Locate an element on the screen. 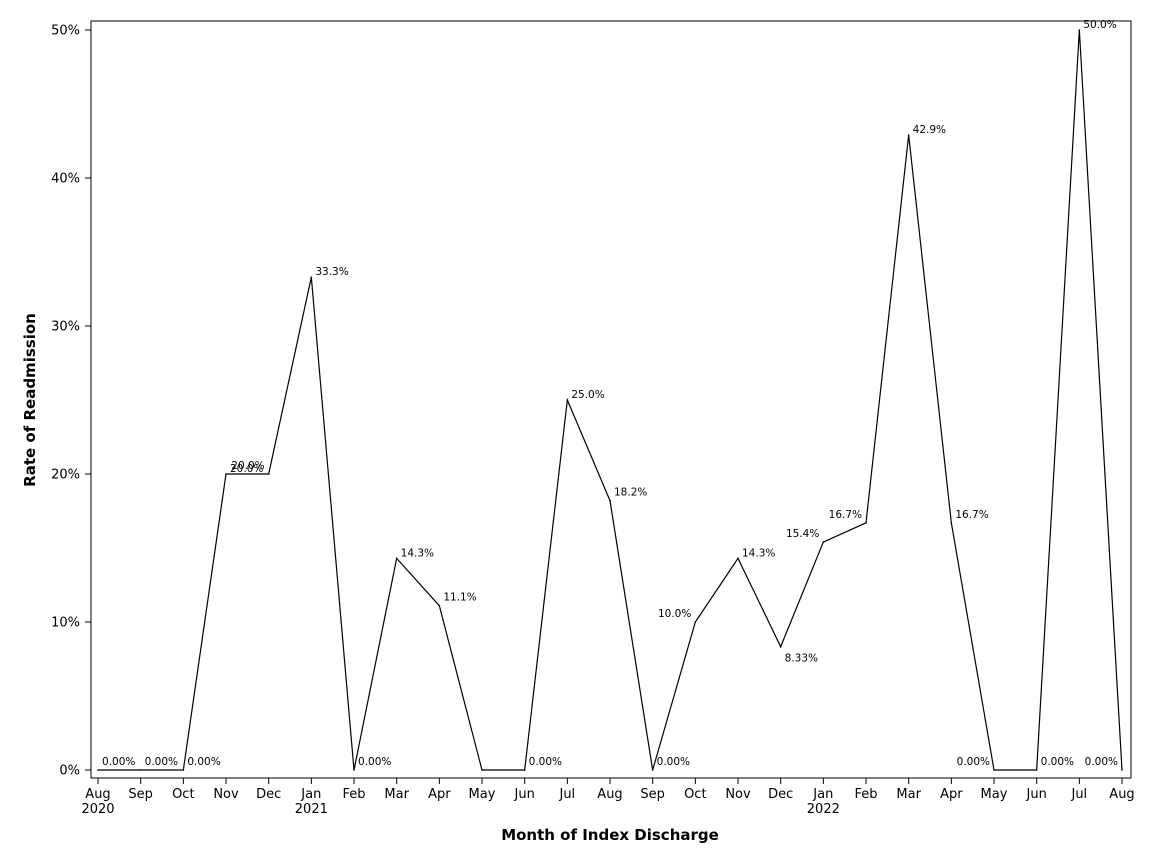 This screenshot has height=864, width=1152. data-label: 50.0% is located at coordinates (1099, 25).